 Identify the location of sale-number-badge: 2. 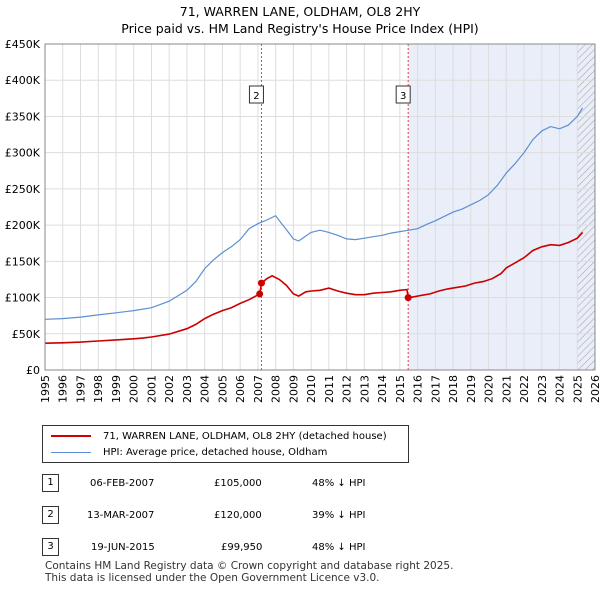
(50, 515).